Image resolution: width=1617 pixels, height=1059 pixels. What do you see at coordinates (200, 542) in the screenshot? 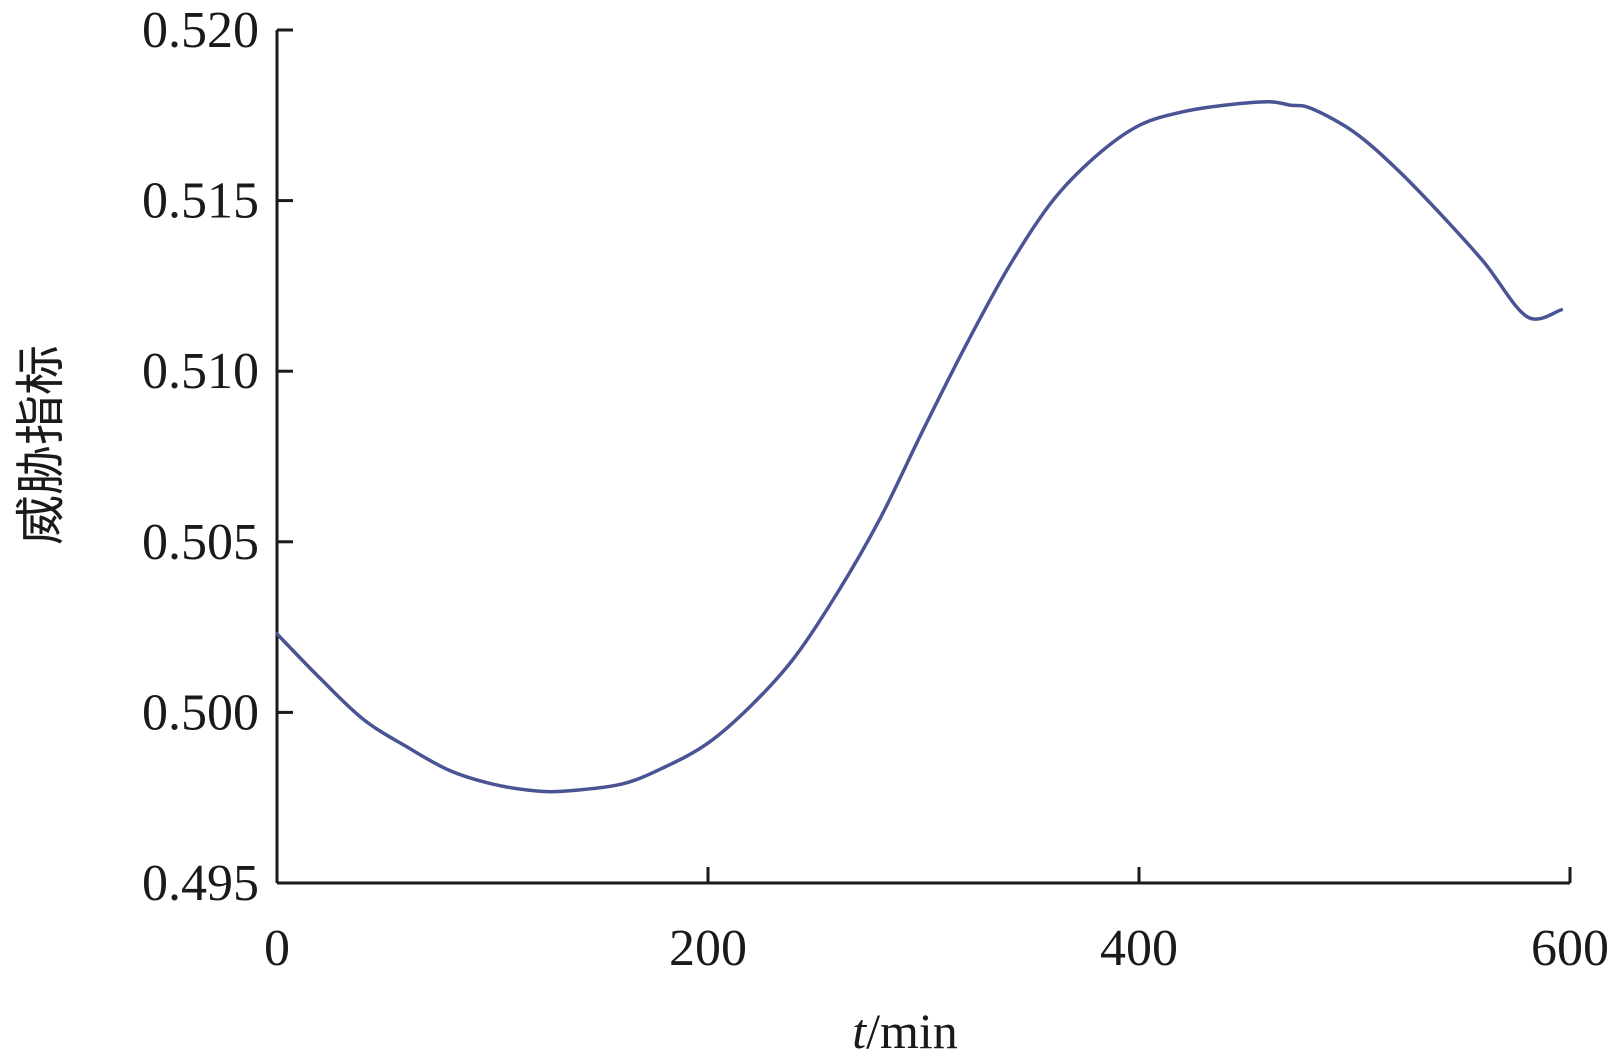
I see `y-tick-label: 0.505` at bounding box center [200, 542].